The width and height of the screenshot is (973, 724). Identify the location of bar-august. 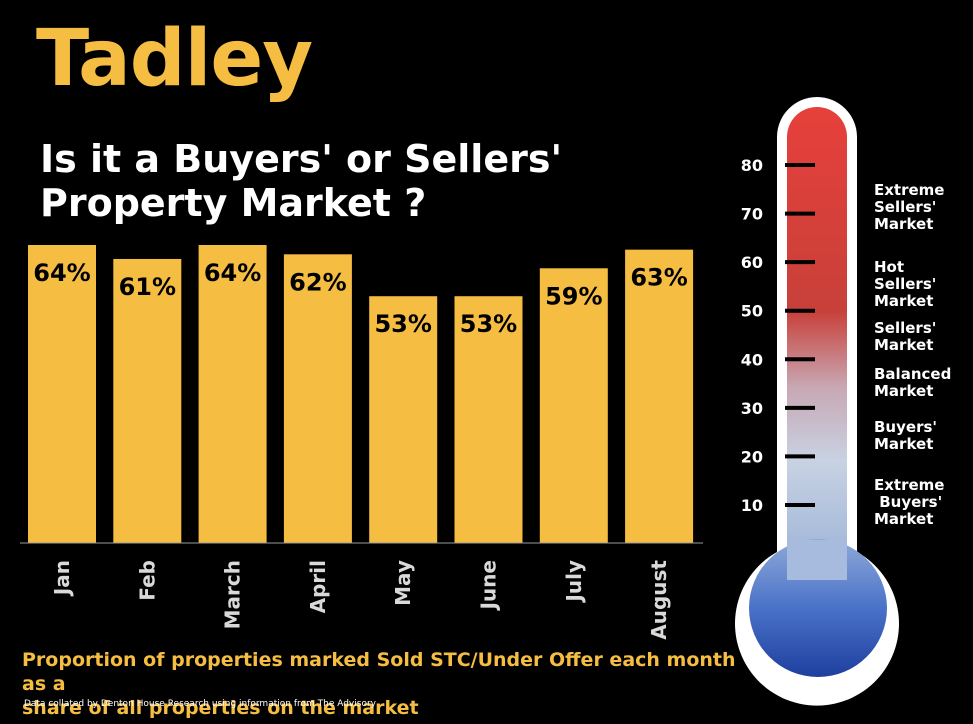
(659, 396).